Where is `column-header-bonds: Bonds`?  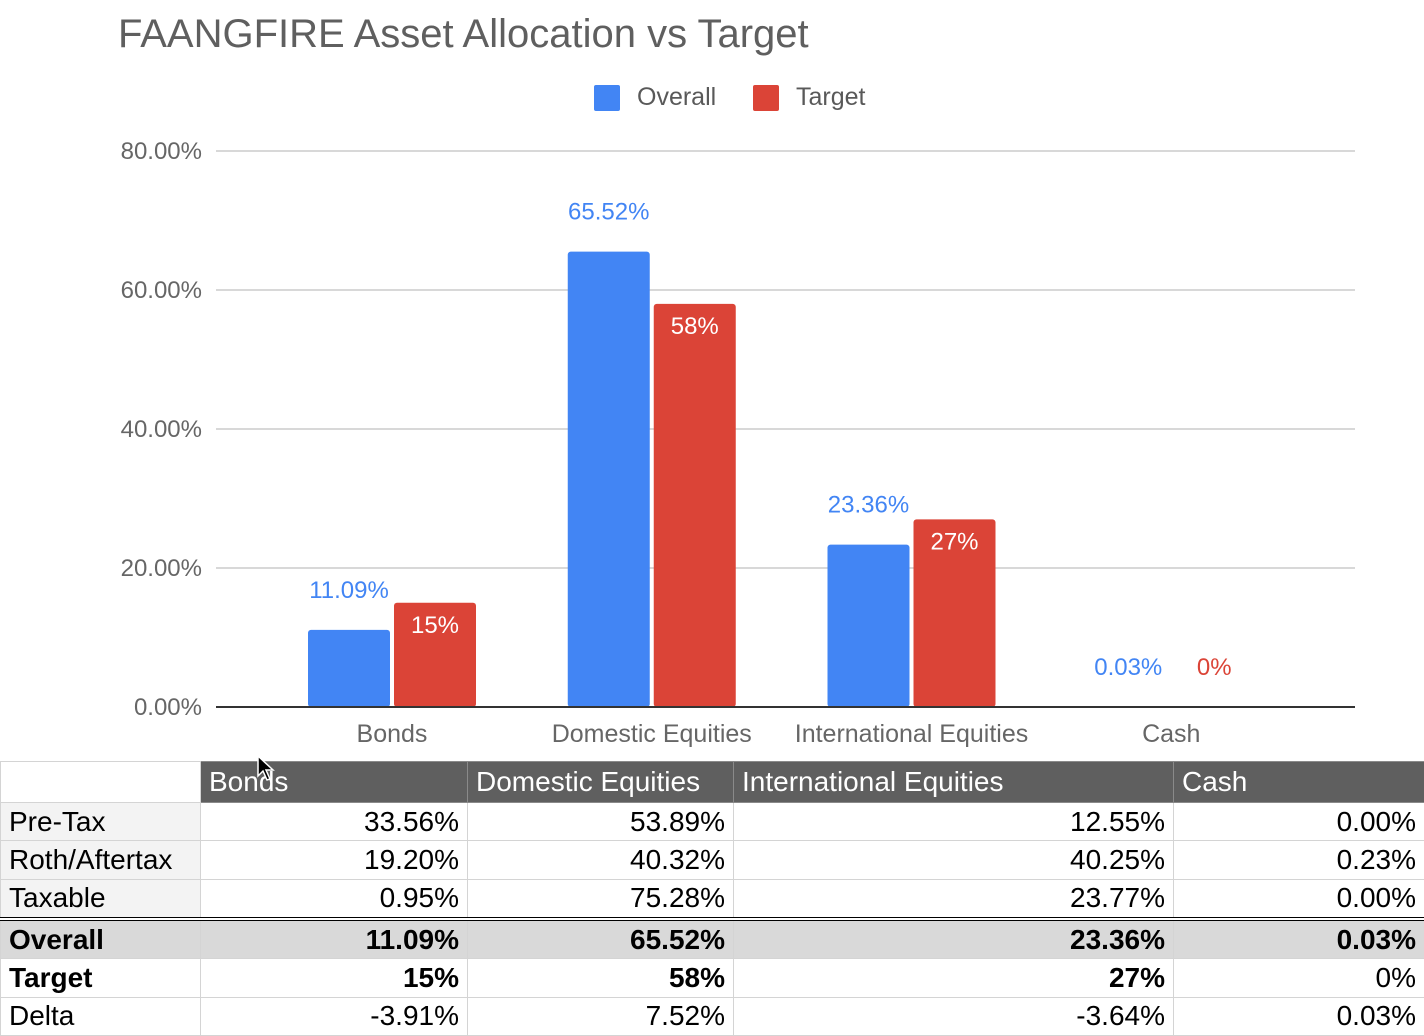 column-header-bonds: Bonds is located at coordinates (334, 782).